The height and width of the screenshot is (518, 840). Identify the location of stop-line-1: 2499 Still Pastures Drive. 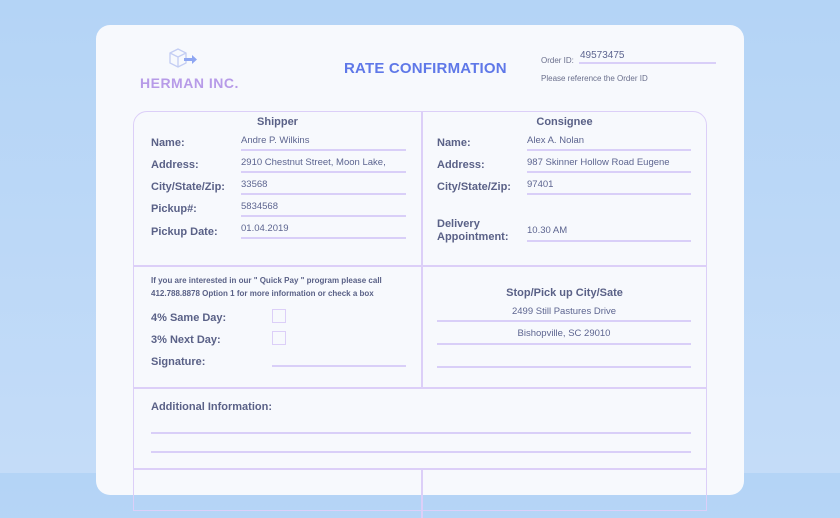
(564, 311).